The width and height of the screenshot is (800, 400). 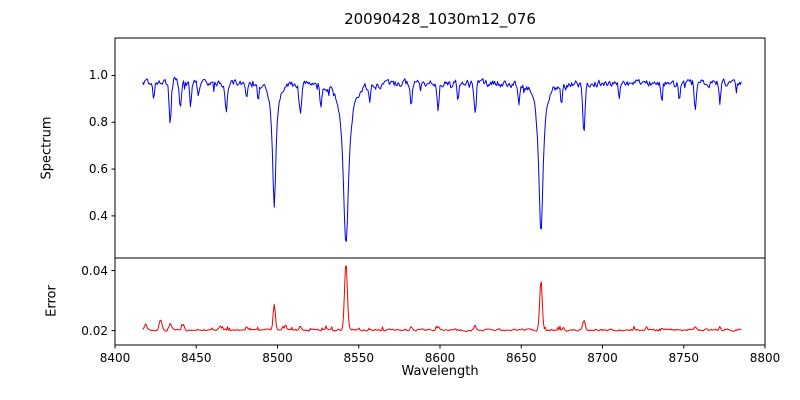 I want to click on x-tick-label: 8450, so click(x=196, y=358).